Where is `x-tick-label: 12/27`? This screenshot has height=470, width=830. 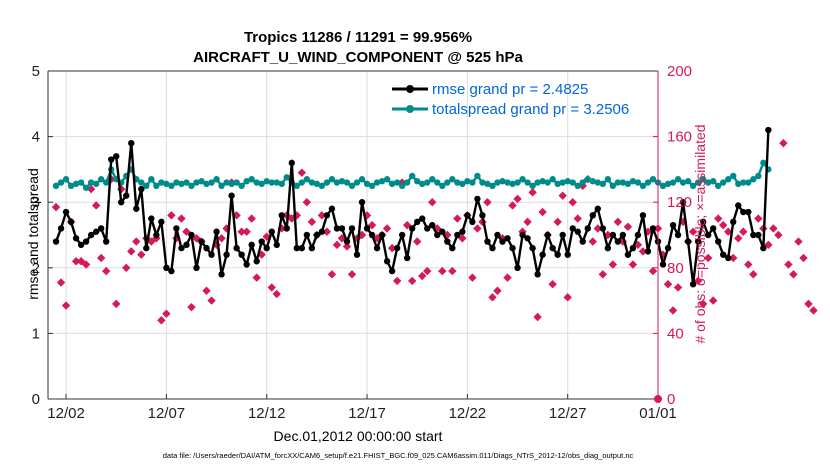 x-tick-label: 12/27 is located at coordinates (568, 413).